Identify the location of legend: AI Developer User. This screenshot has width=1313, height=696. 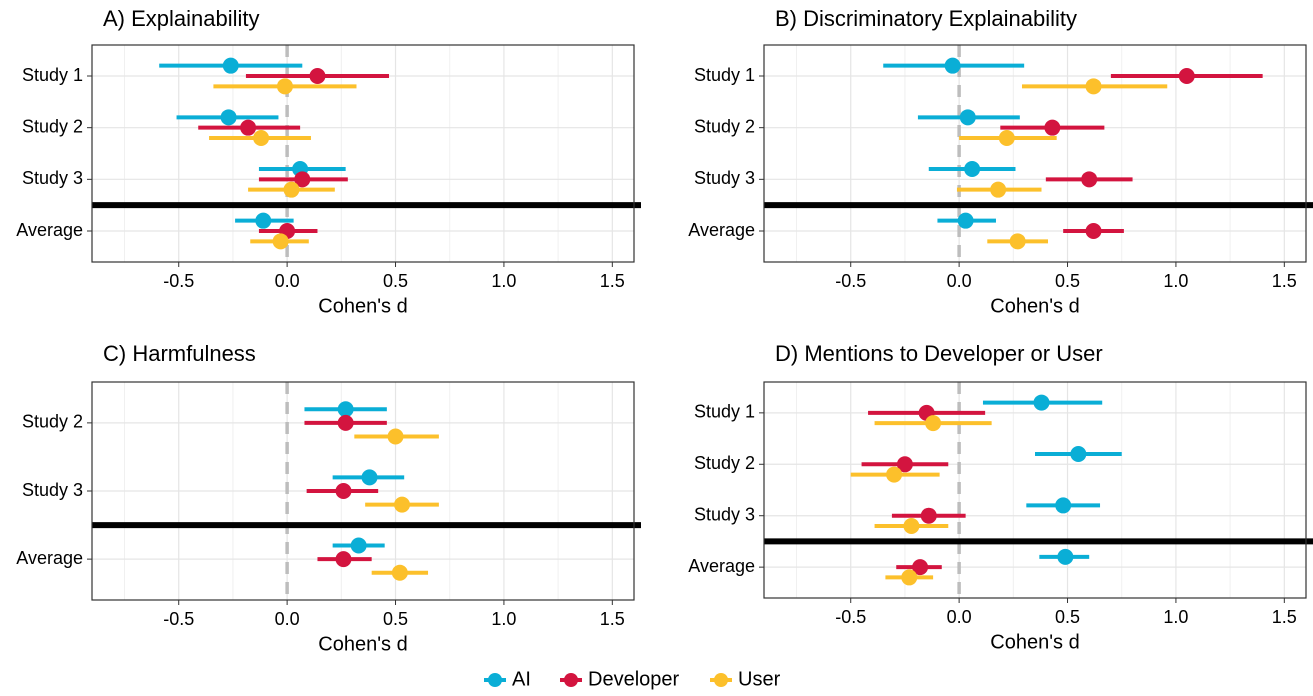
(632, 679).